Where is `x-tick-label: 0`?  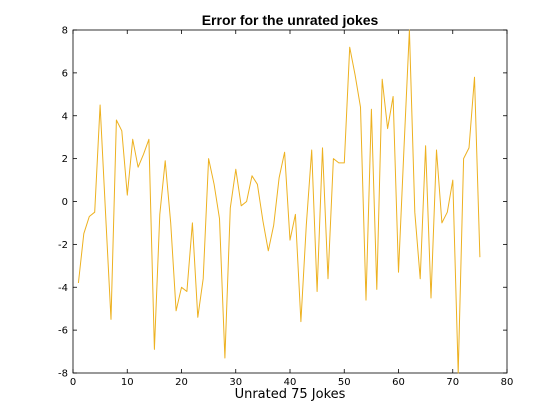 x-tick-label: 0 is located at coordinates (73, 382).